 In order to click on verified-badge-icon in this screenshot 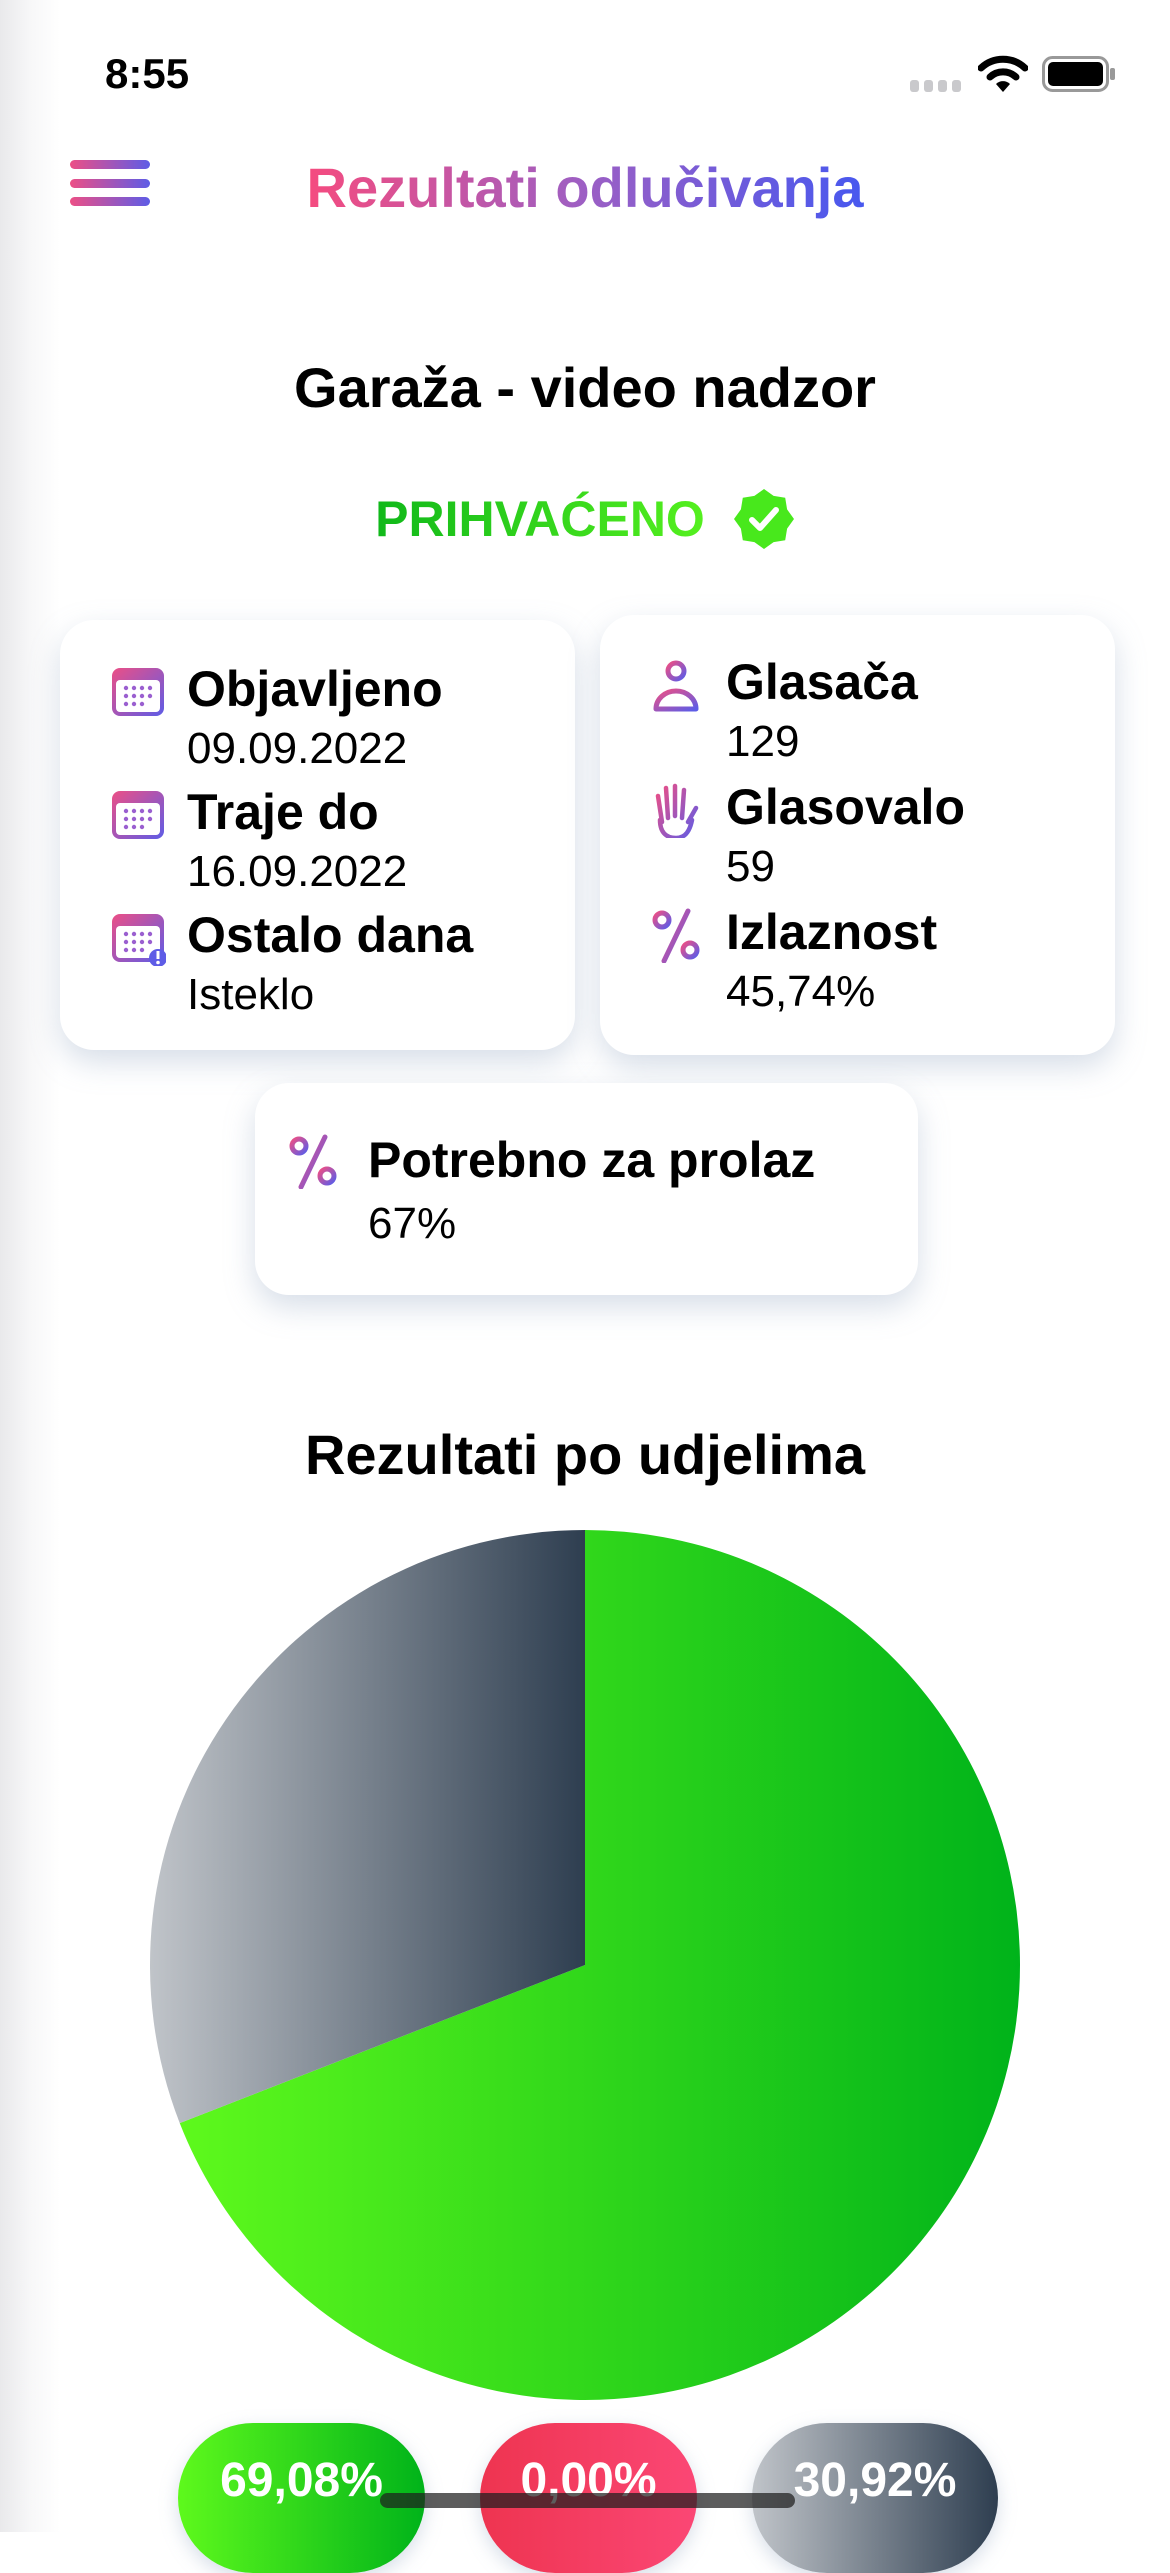, I will do `click(763, 519)`.